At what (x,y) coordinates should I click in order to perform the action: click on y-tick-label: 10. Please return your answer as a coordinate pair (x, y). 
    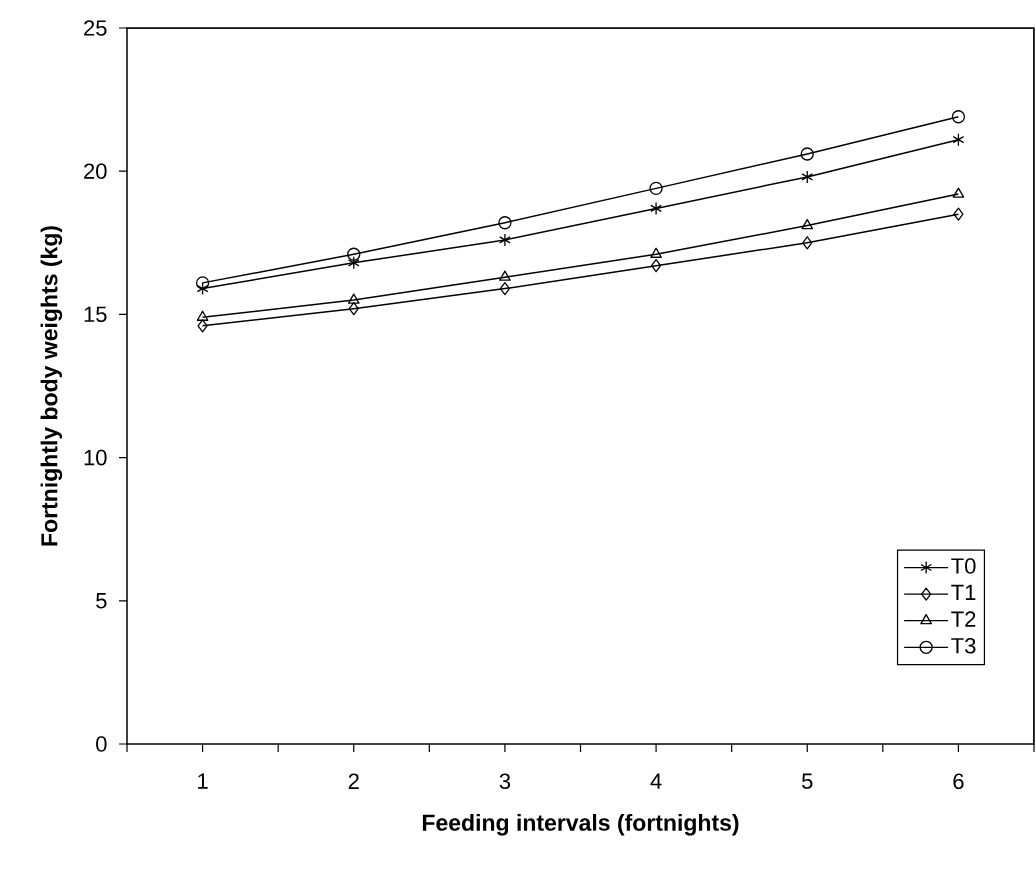
    Looking at the image, I should click on (95, 457).